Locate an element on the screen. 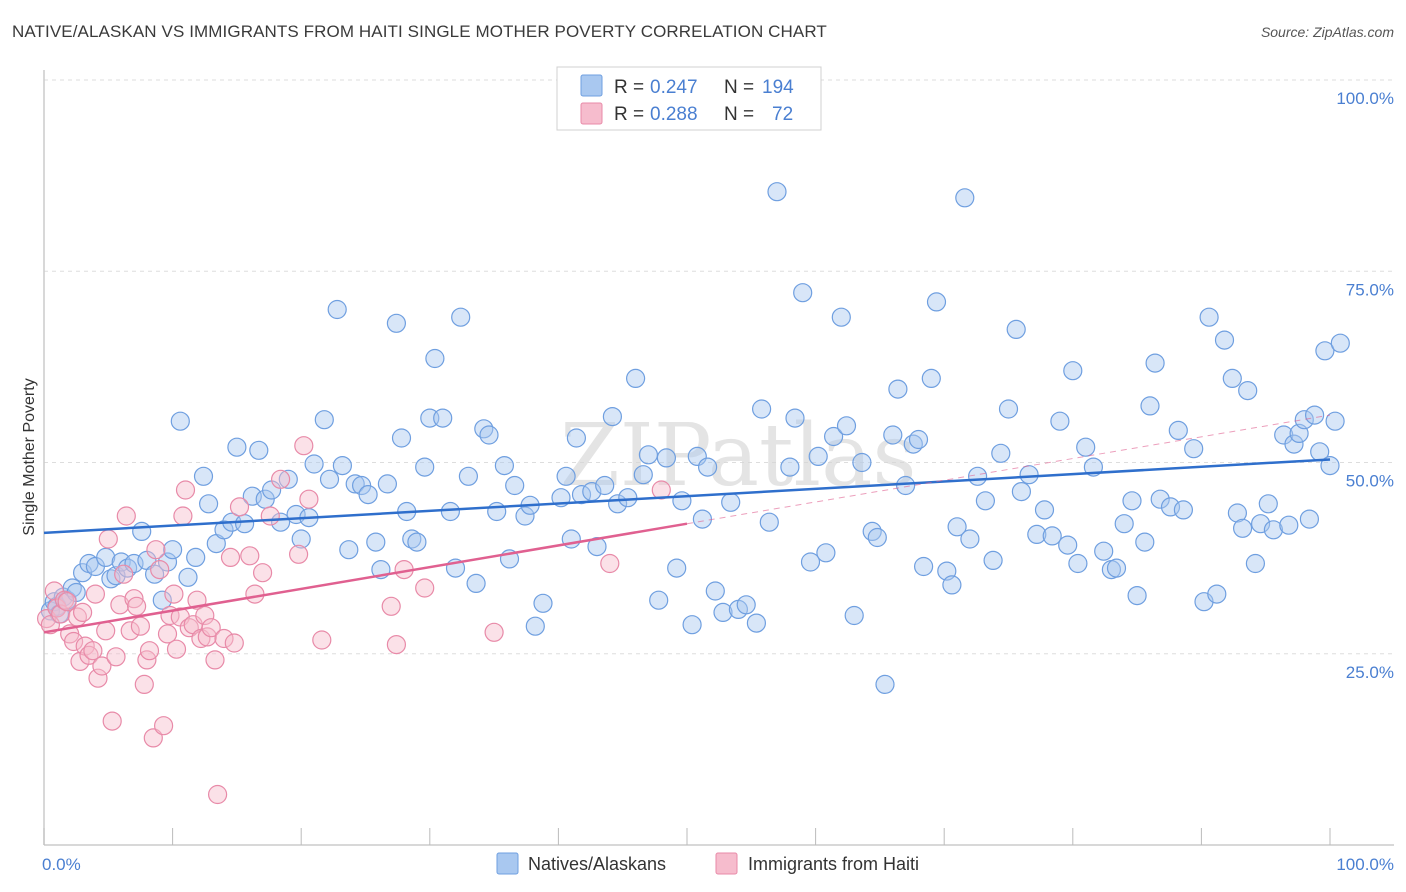  y-axis-label: Single Mother Poverty is located at coordinates (29, 456).